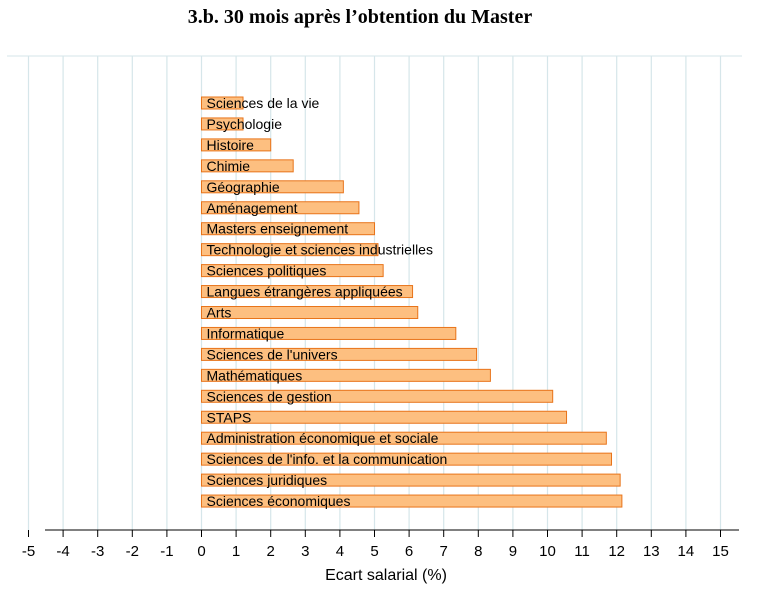 Image resolution: width=763 pixels, height=591 pixels. I want to click on bar-label: Aménagement, so click(252, 208).